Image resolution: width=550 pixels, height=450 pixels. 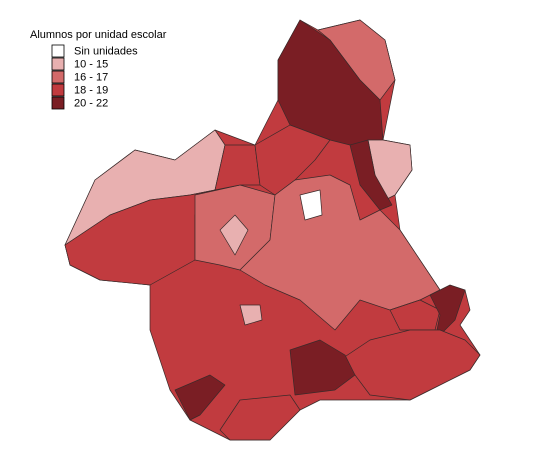 I want to click on legend-label: Sin unidades, so click(x=106, y=51).